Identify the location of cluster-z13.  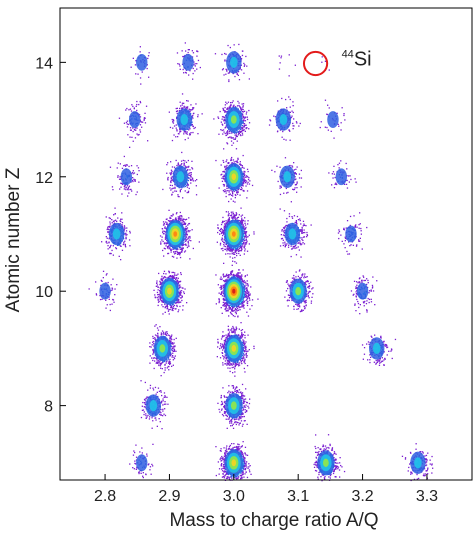
(332, 119).